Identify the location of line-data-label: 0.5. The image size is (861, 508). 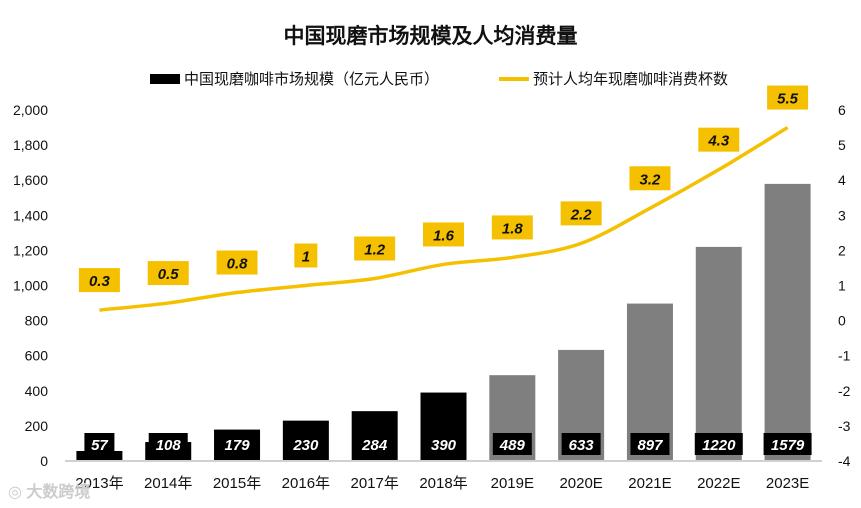
(169, 274).